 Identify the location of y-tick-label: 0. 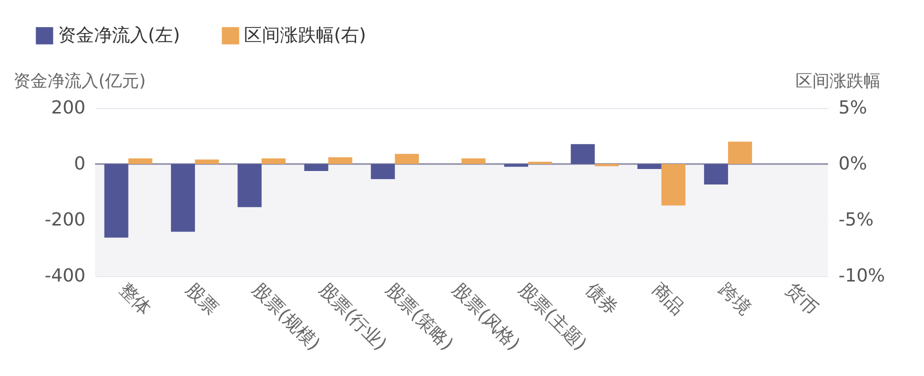
(80, 164).